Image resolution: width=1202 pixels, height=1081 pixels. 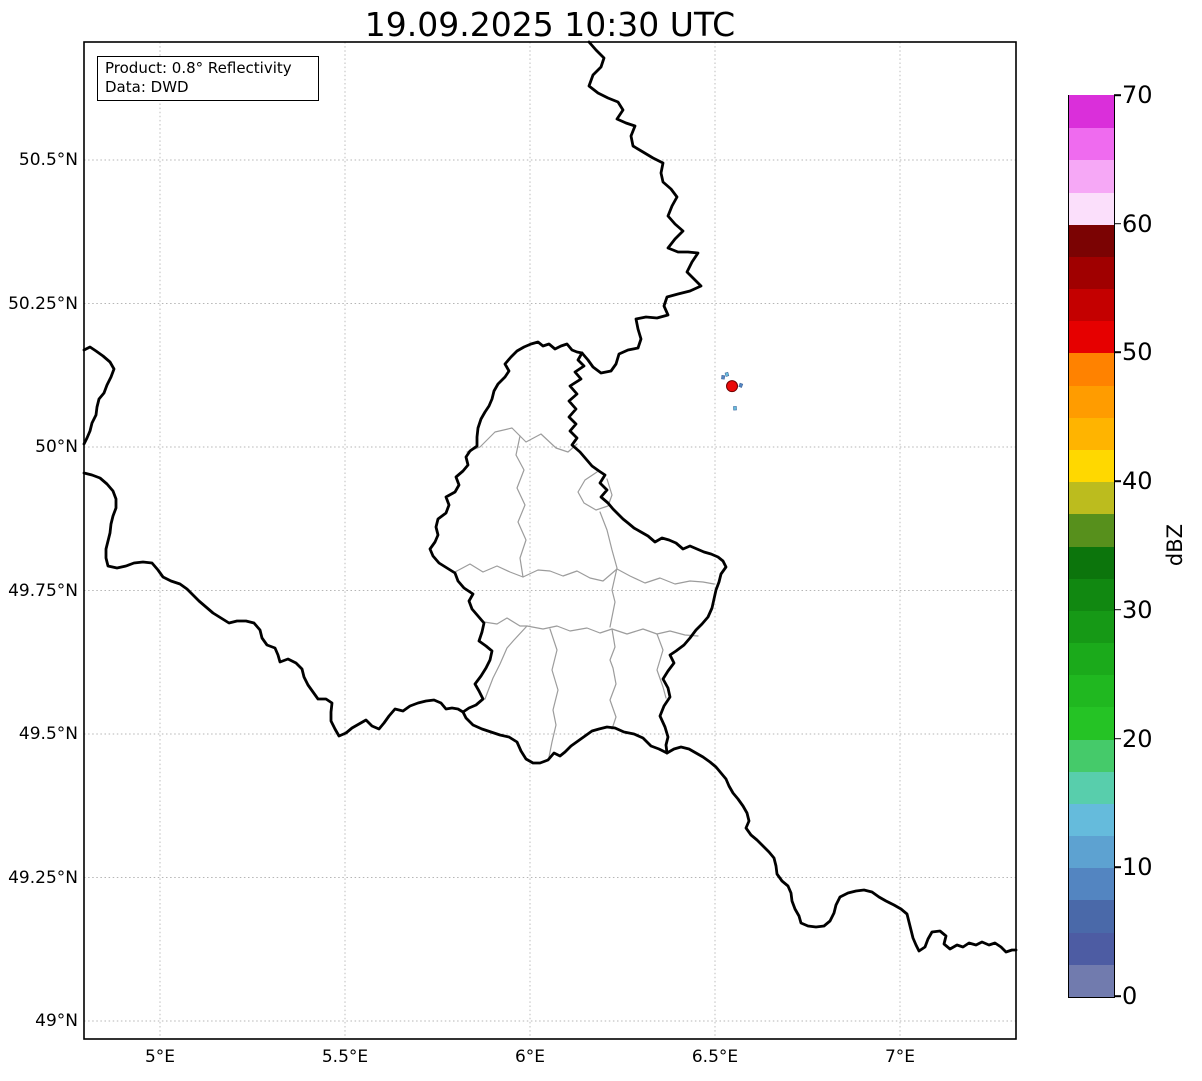 I want to click on france-germany-border, so click(x=841, y=849).